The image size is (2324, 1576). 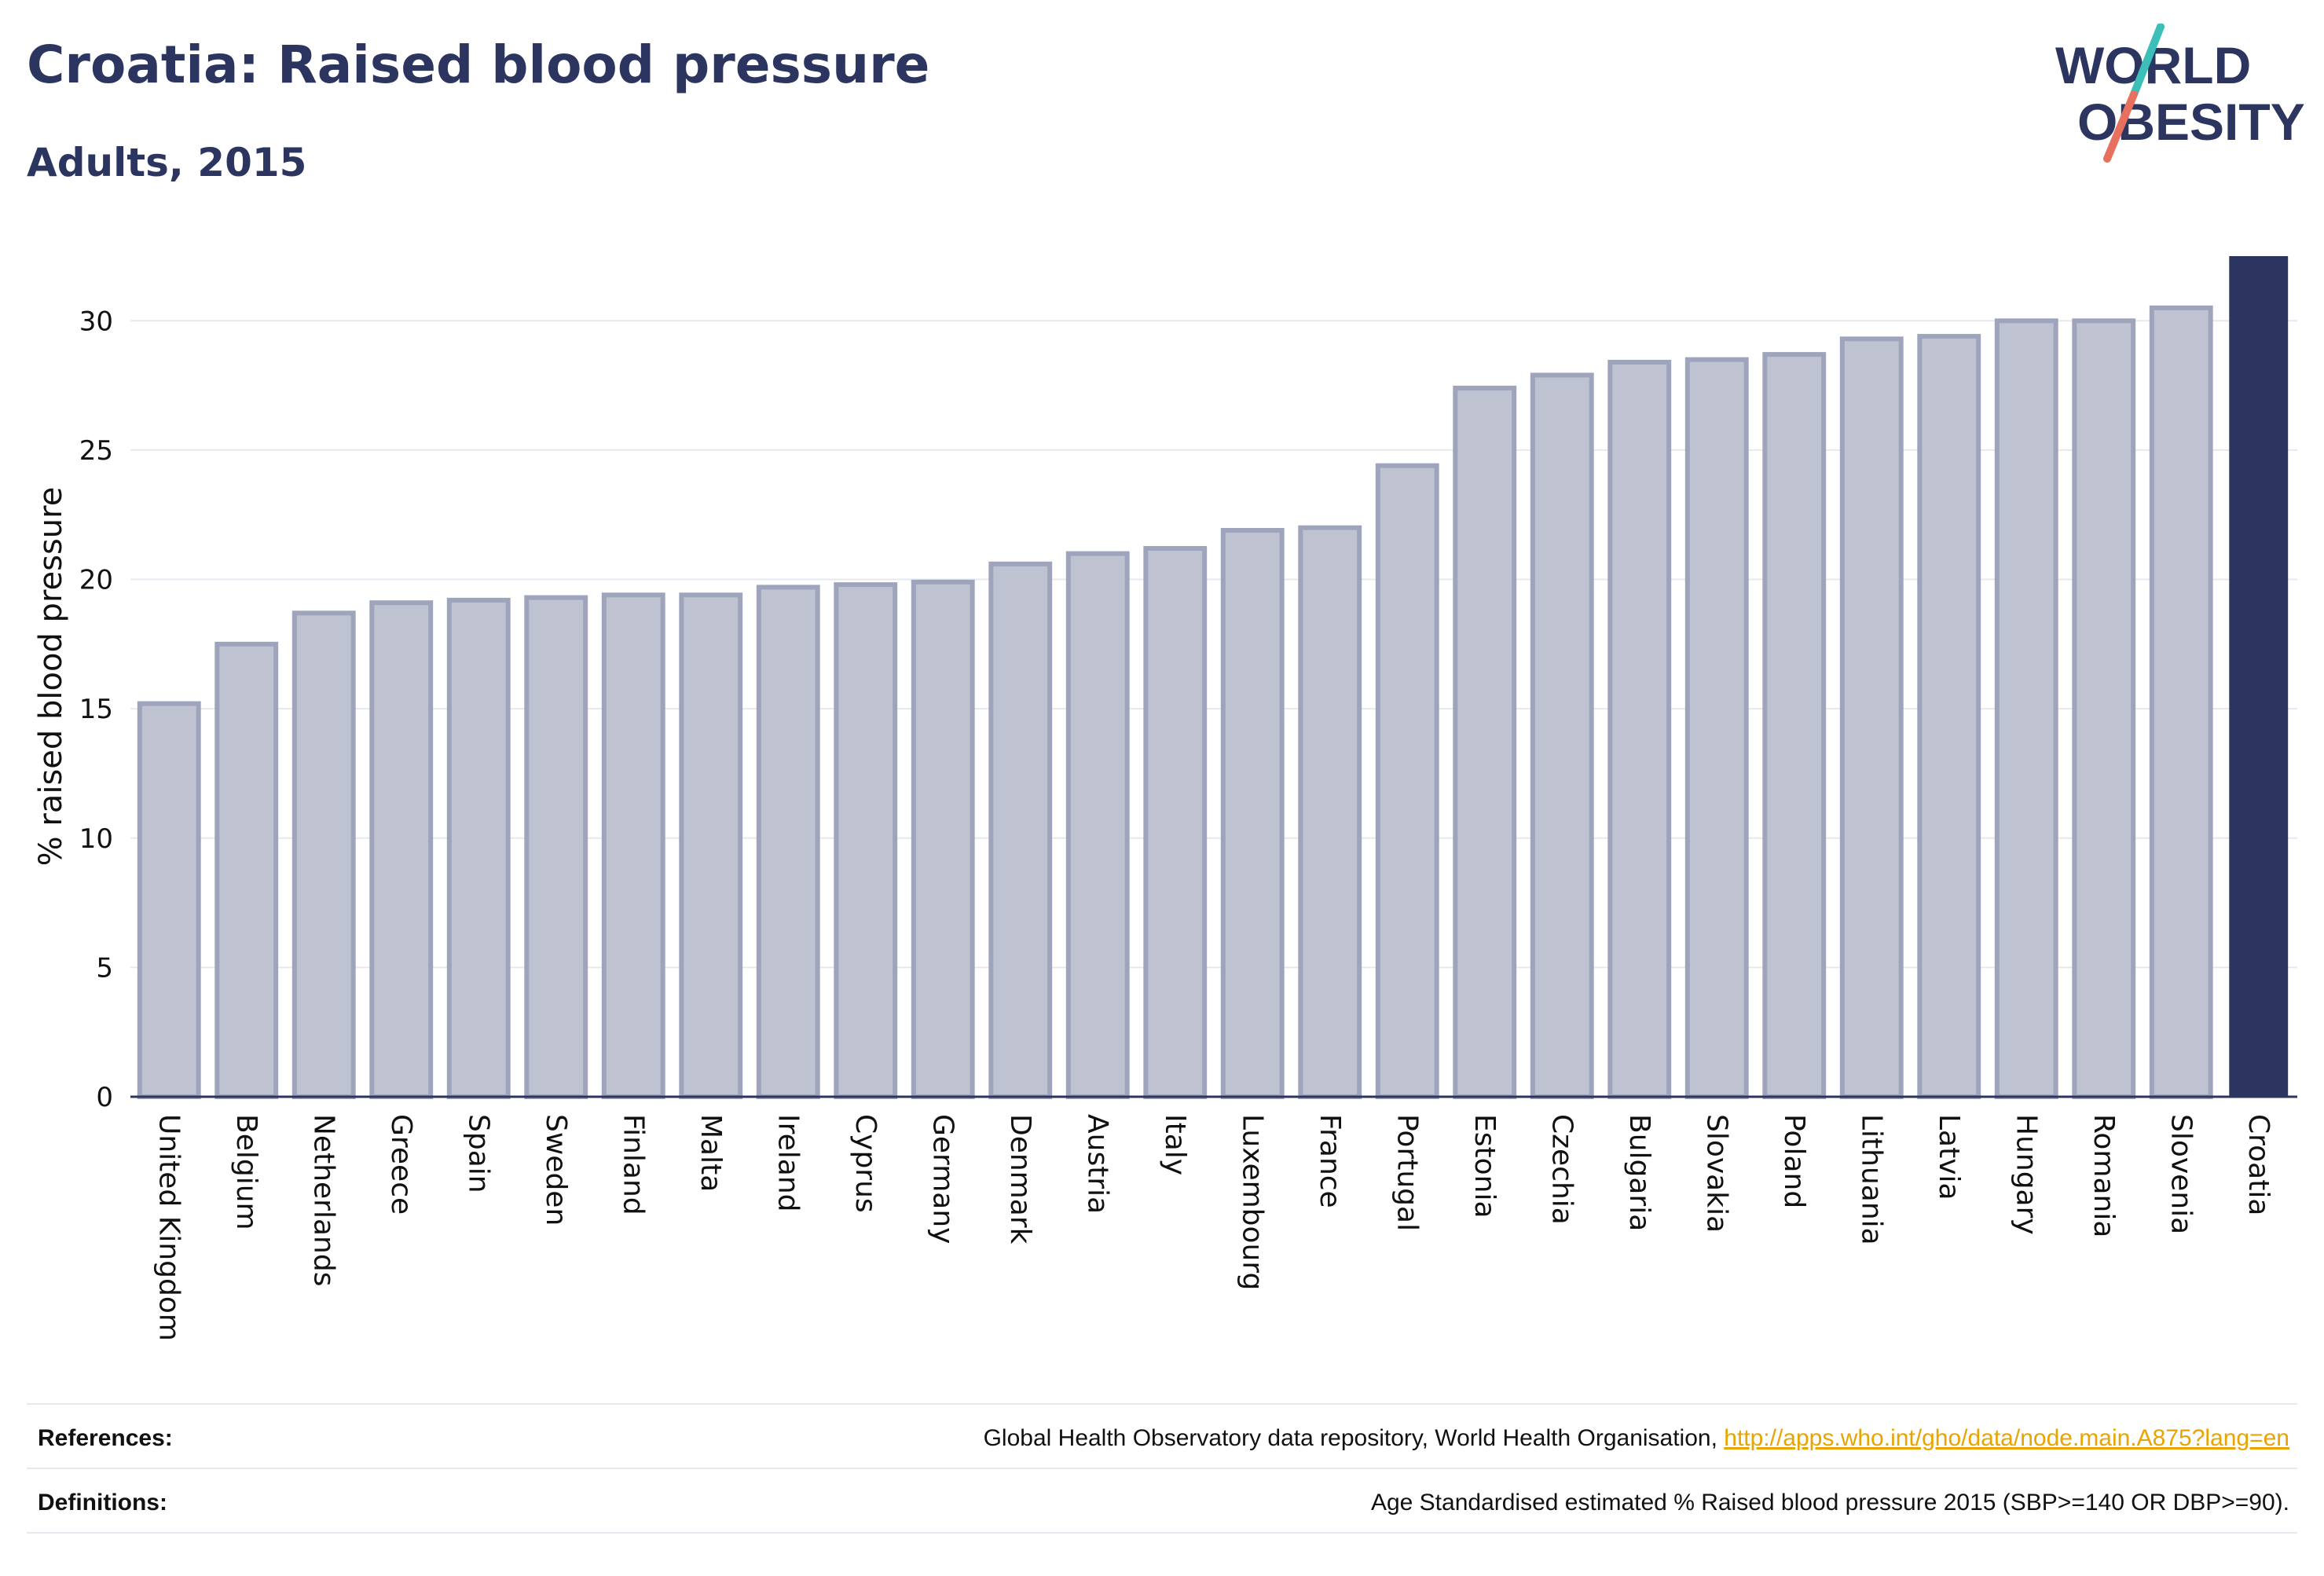 What do you see at coordinates (167, 162) in the screenshot?
I see `chart-subtitle: Adults, 2015` at bounding box center [167, 162].